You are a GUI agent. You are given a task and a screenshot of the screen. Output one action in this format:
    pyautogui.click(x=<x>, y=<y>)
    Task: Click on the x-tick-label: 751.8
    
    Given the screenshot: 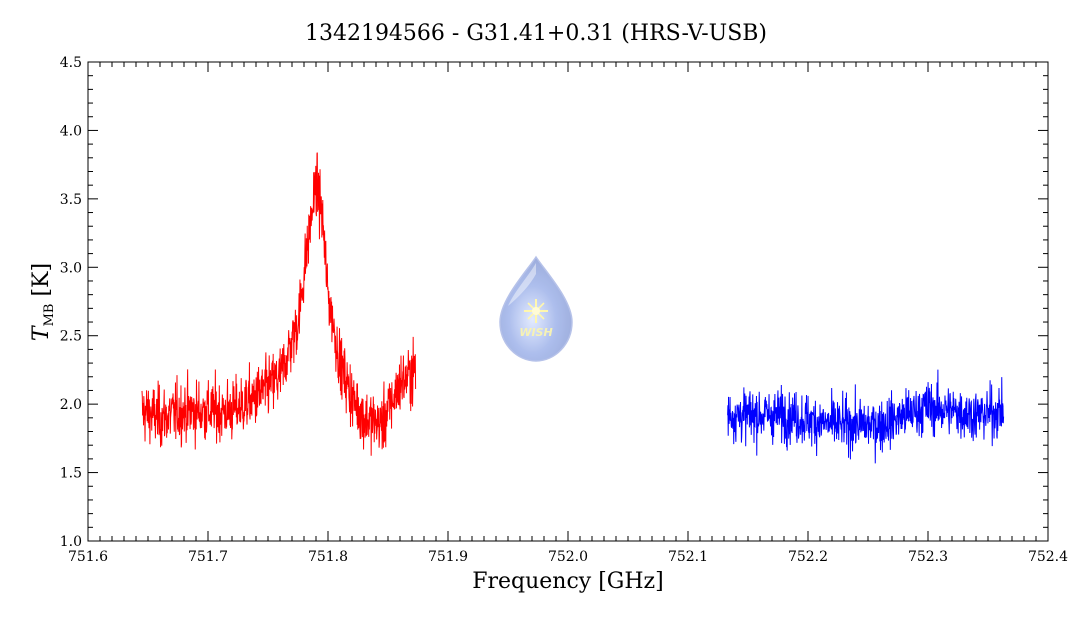 What is the action you would take?
    pyautogui.click(x=328, y=557)
    